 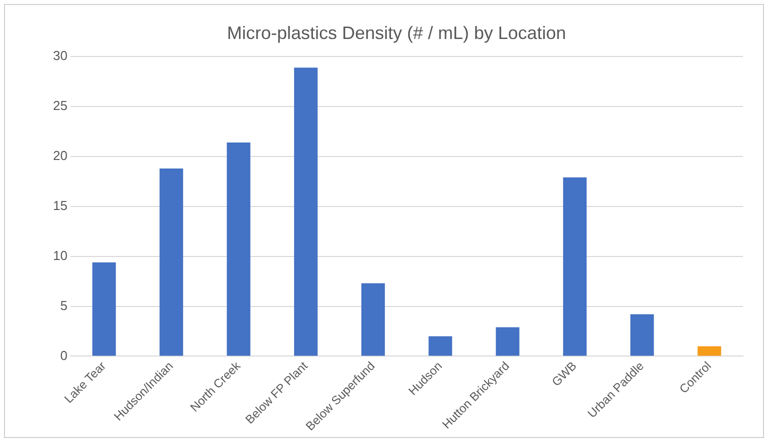 I want to click on y-tick-label: 5, so click(x=64, y=305).